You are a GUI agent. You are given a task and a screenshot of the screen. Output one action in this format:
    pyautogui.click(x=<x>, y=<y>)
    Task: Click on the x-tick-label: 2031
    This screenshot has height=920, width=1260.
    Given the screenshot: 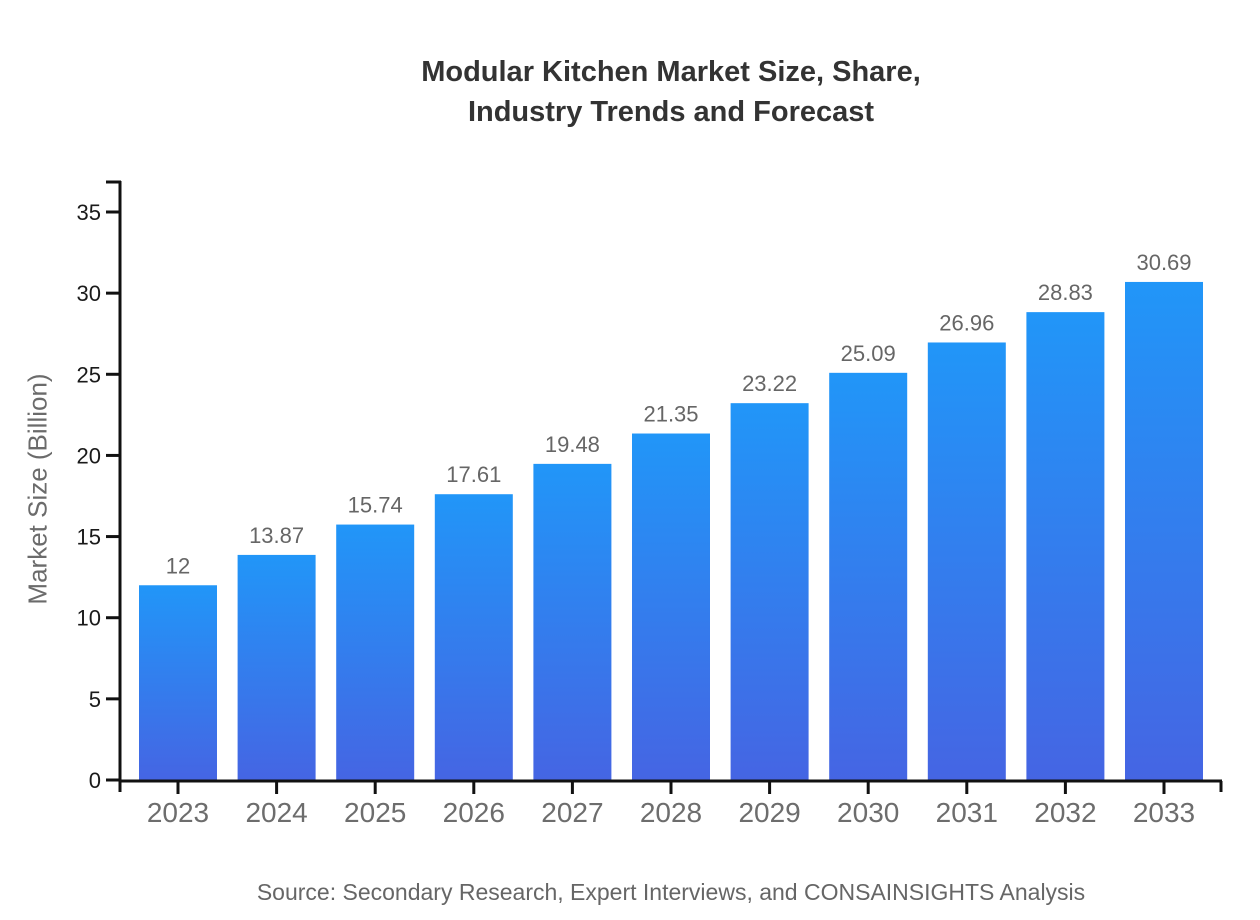 What is the action you would take?
    pyautogui.click(x=967, y=812)
    